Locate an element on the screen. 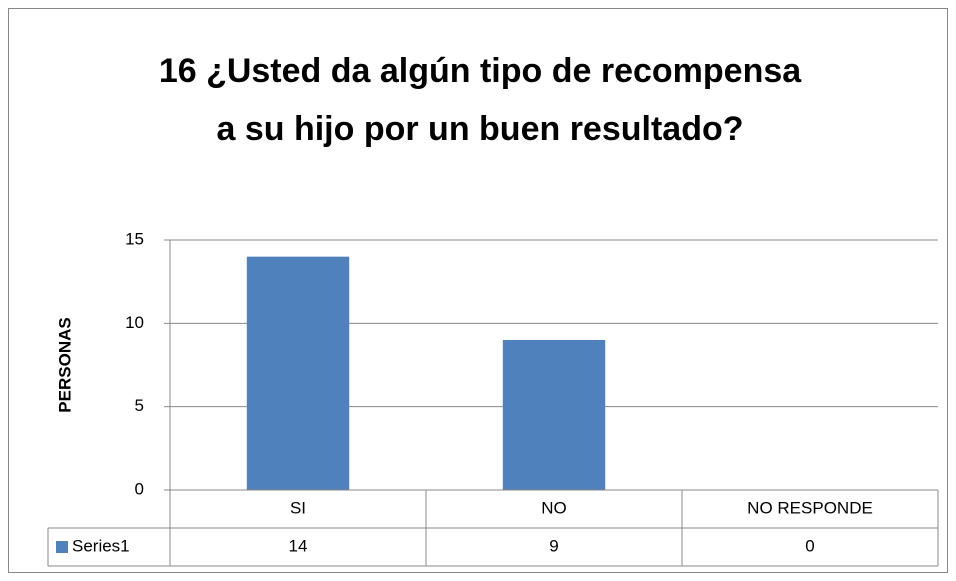  y-tick-label: 15 is located at coordinates (134, 238).